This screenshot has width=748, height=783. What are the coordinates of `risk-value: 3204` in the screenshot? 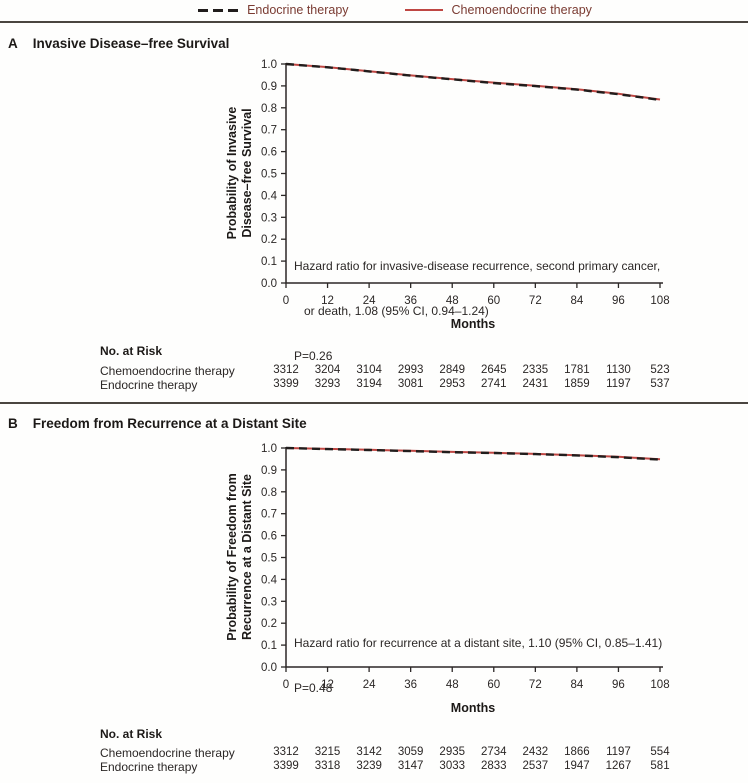 It's located at (327, 370).